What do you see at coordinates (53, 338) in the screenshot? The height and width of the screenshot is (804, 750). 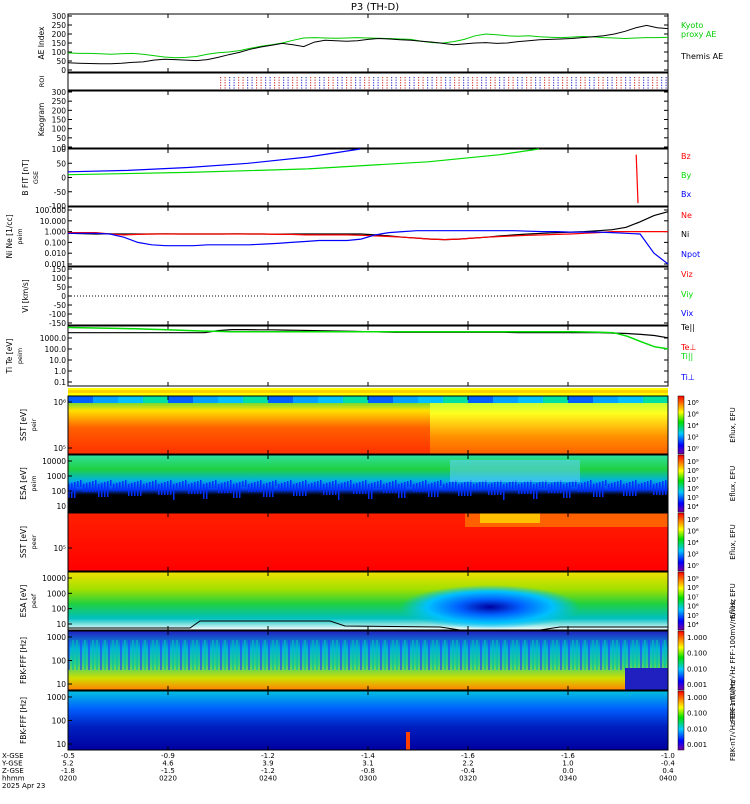 I see `temperature-ytick-label: 1000.0` at bounding box center [53, 338].